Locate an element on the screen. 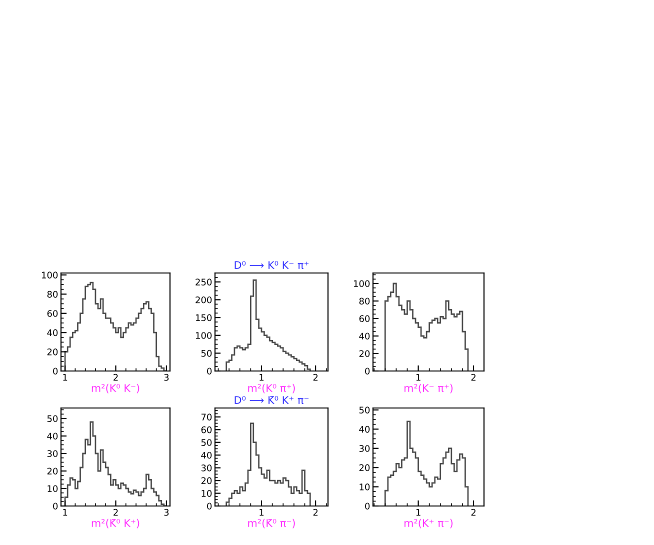 The height and width of the screenshot is (545, 654). chart-title: D⁰ ⟶ K⁰ K⁻ π⁺ is located at coordinates (271, 265).